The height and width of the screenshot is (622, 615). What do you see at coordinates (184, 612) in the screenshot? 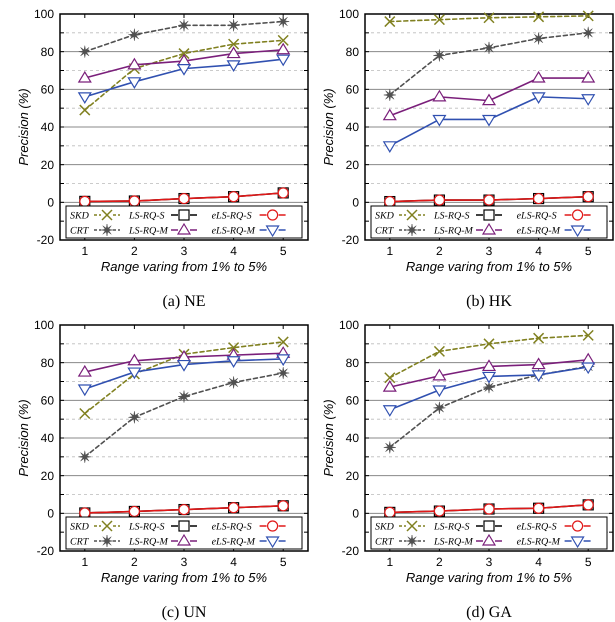
I see `text: (c) UN` at bounding box center [184, 612].